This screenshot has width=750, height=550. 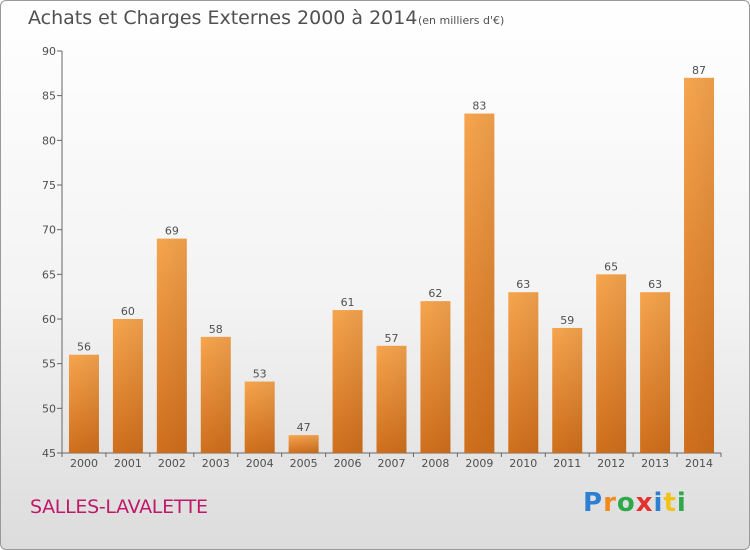 I want to click on bar-shade-2014, so click(x=699, y=265).